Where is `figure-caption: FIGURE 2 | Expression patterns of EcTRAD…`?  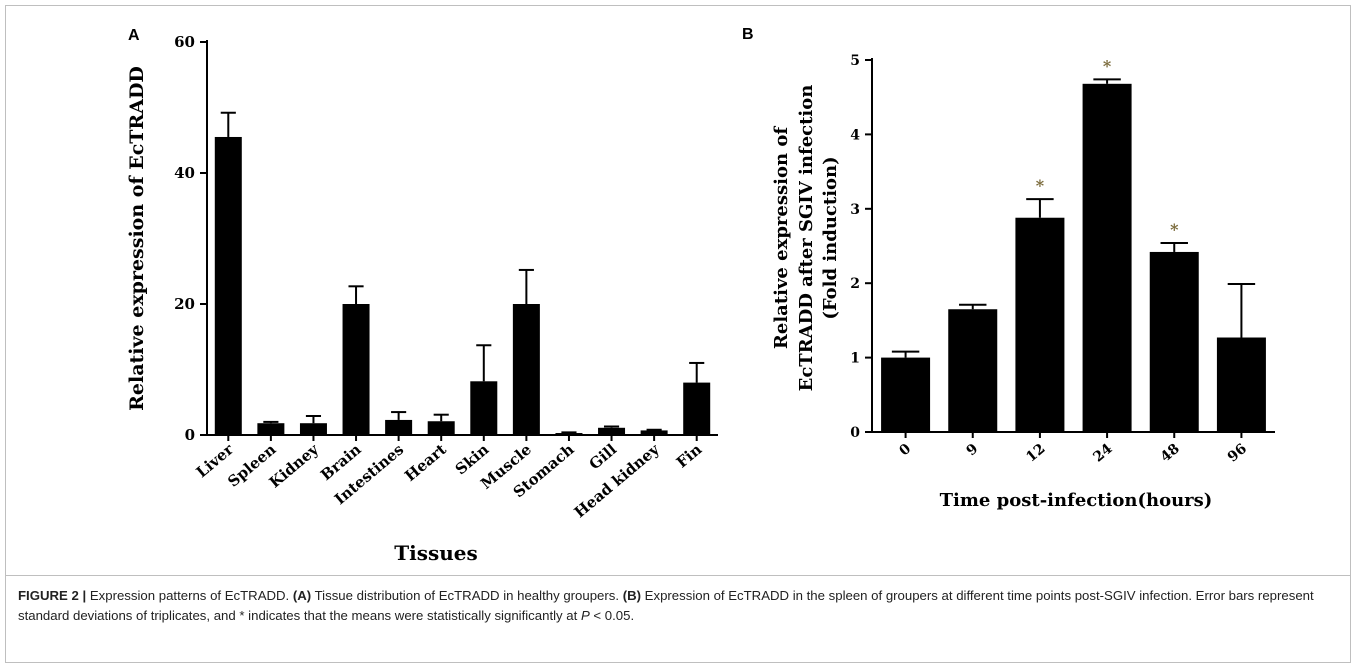
figure-caption: FIGURE 2 | Expression patterns of EcTRAD… is located at coordinates (678, 606).